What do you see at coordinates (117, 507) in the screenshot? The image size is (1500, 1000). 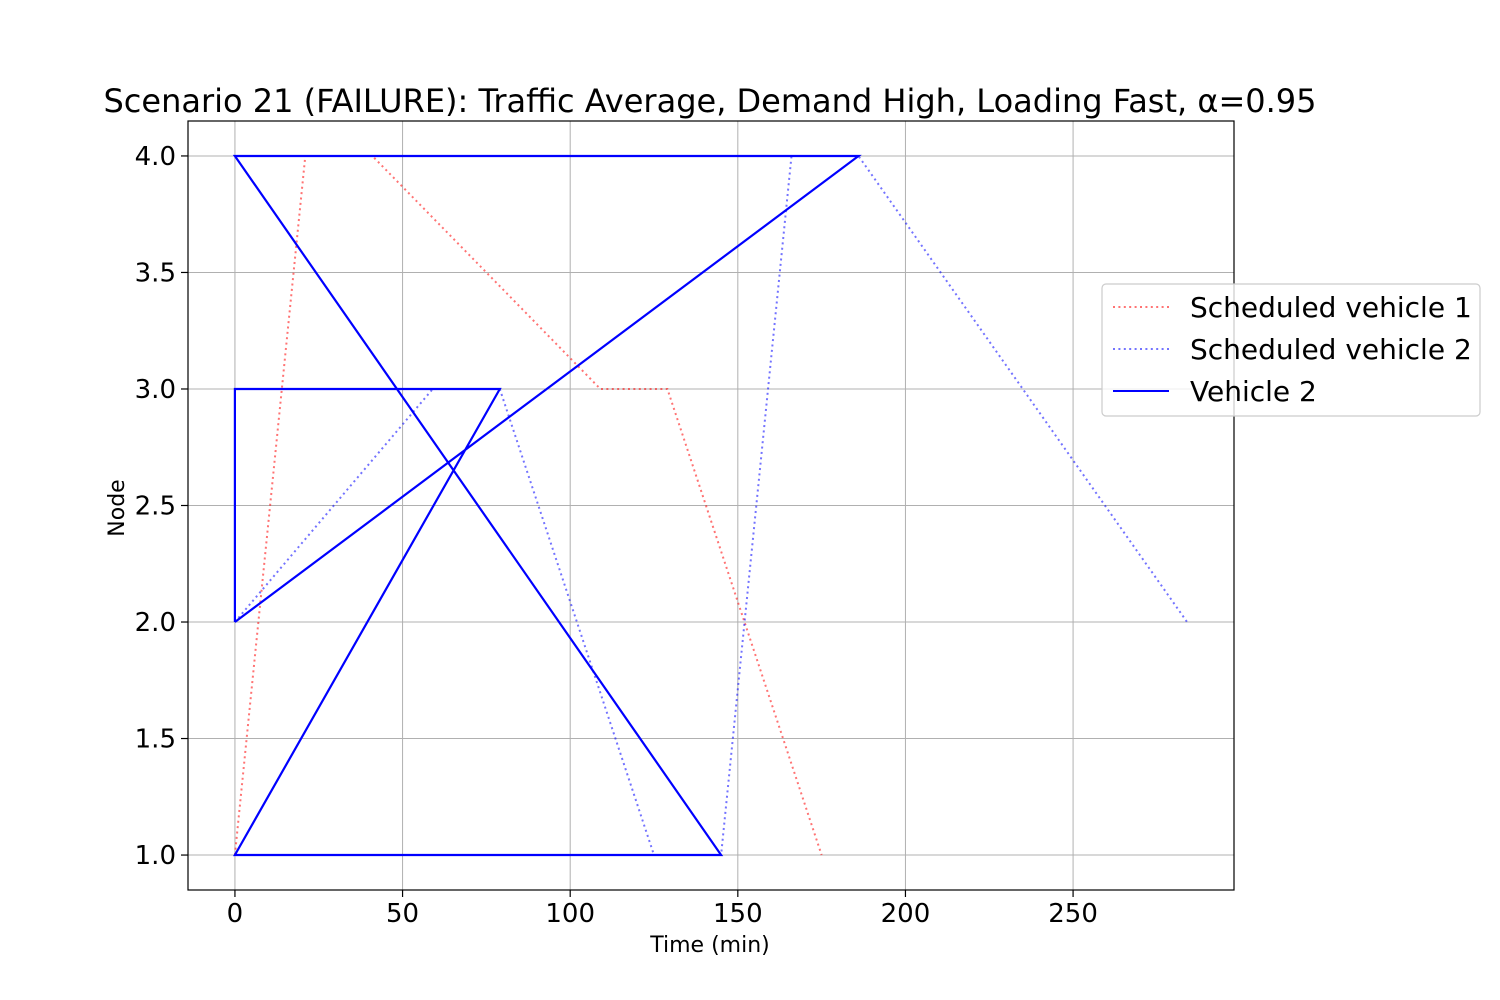 I see `y-axis-label: Node` at bounding box center [117, 507].